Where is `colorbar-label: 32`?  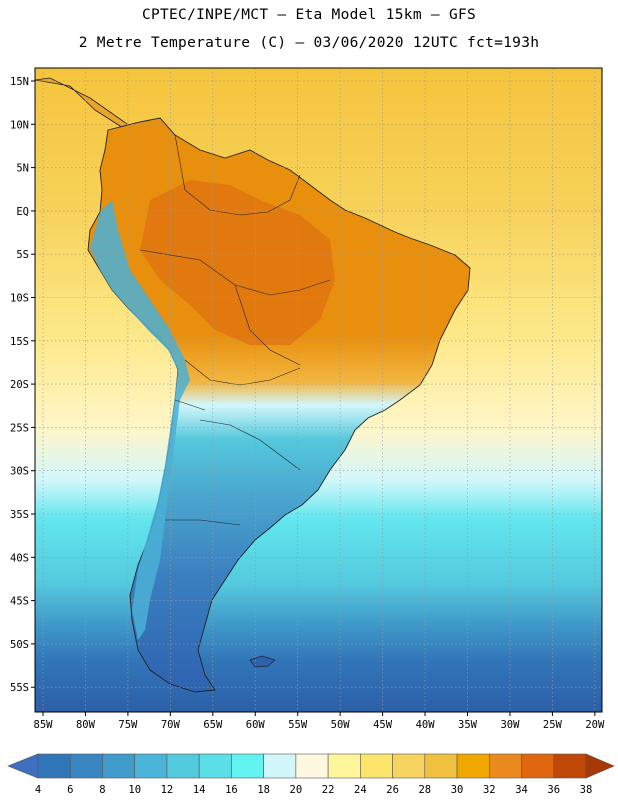 colorbar-label: 32 is located at coordinates (489, 790).